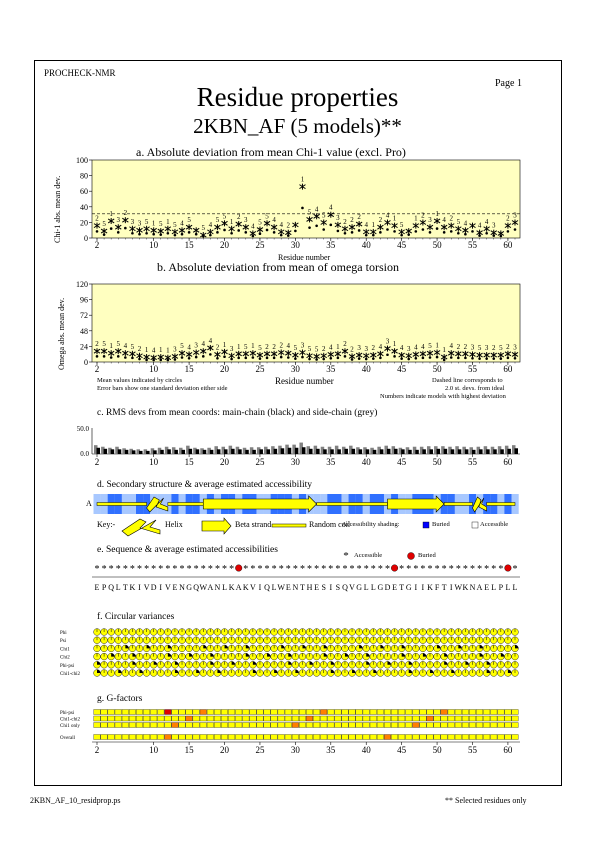 The width and height of the screenshot is (595, 842). Describe the element at coordinates (368, 555) in the screenshot. I see `legend-accessible-label: Accessible` at that location.